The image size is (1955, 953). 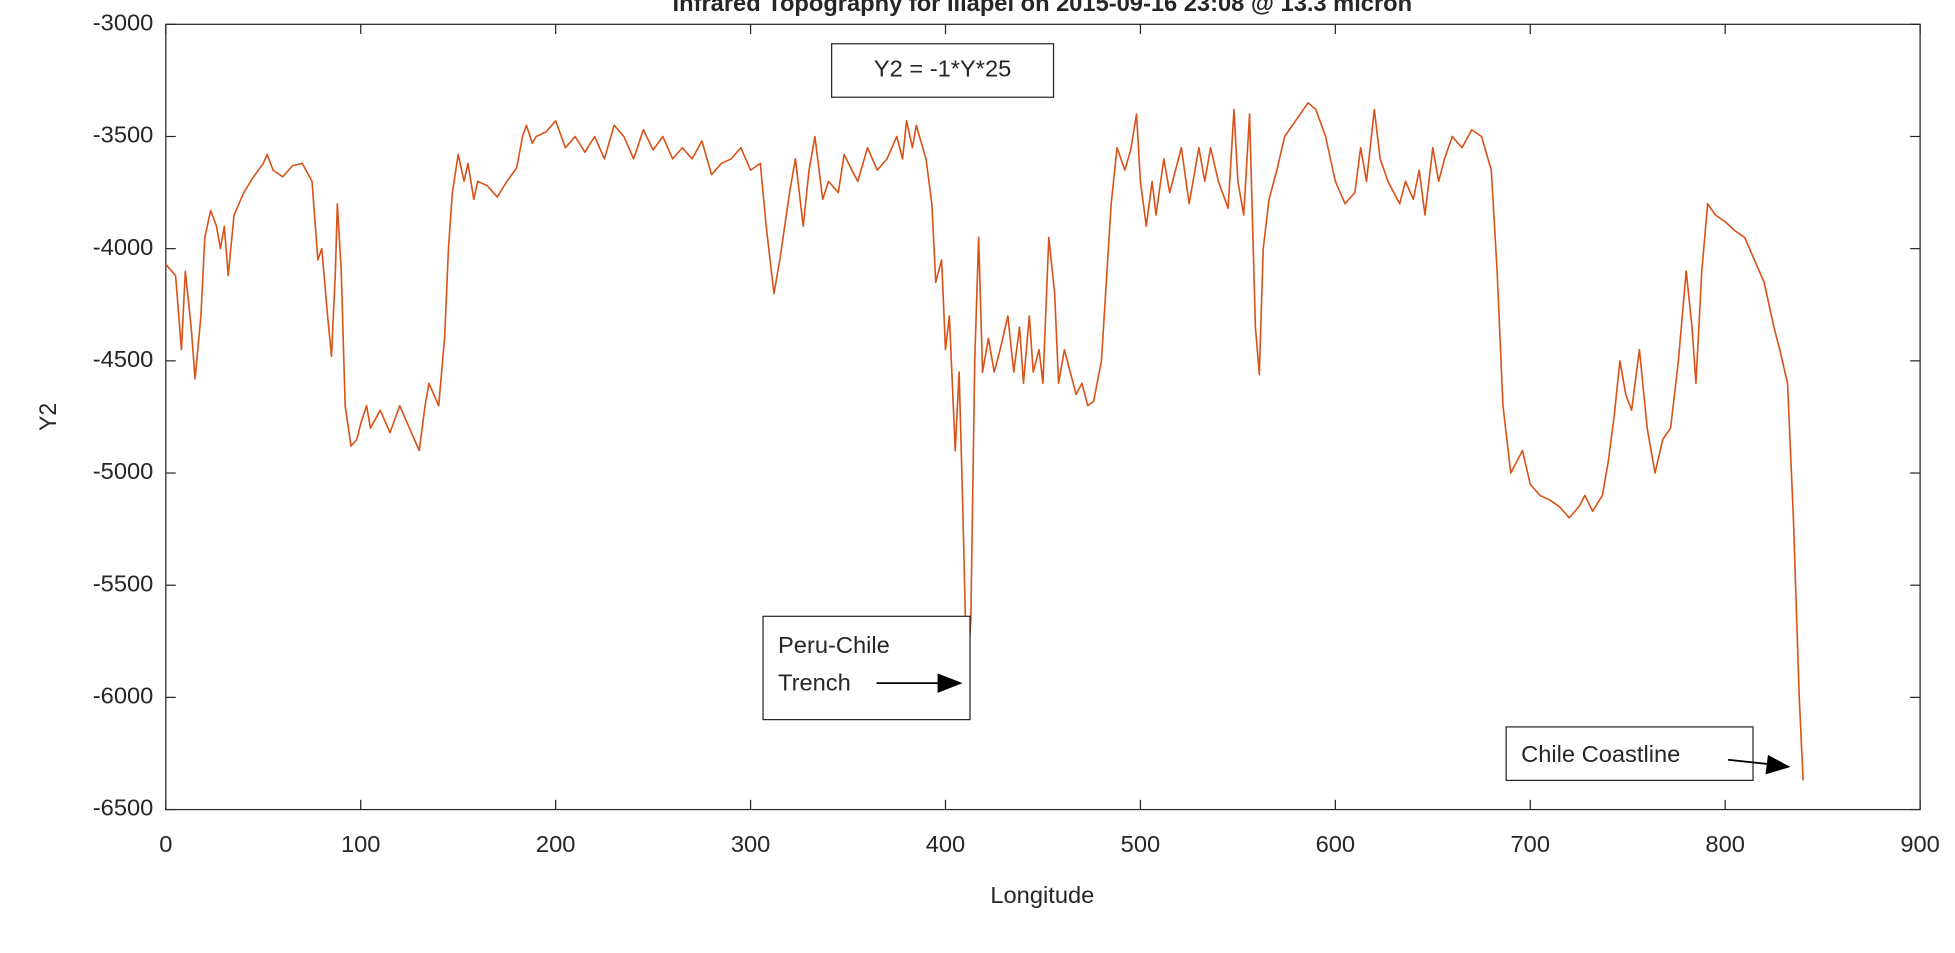 I want to click on annotation-text: Peru-Chile, so click(x=834, y=645).